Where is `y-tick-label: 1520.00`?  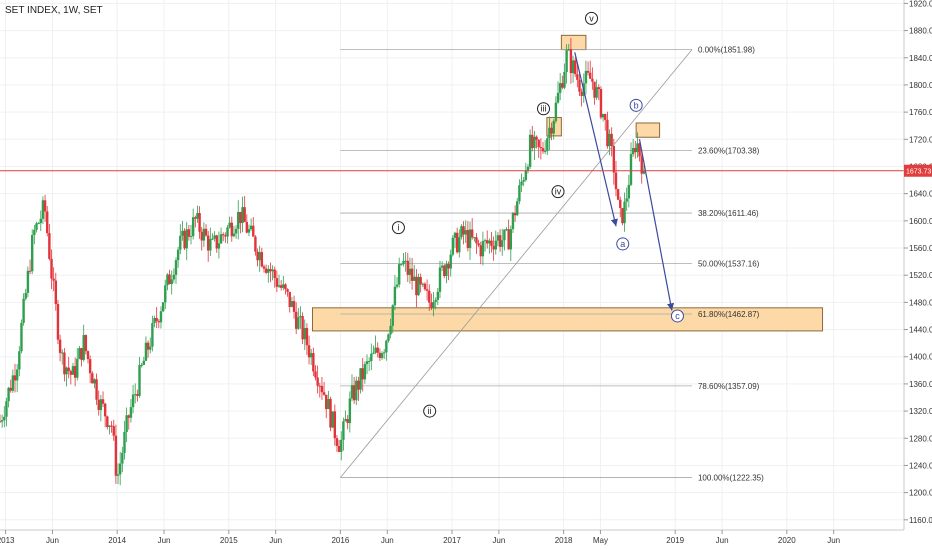
y-tick-label: 1520.00 is located at coordinates (920, 275).